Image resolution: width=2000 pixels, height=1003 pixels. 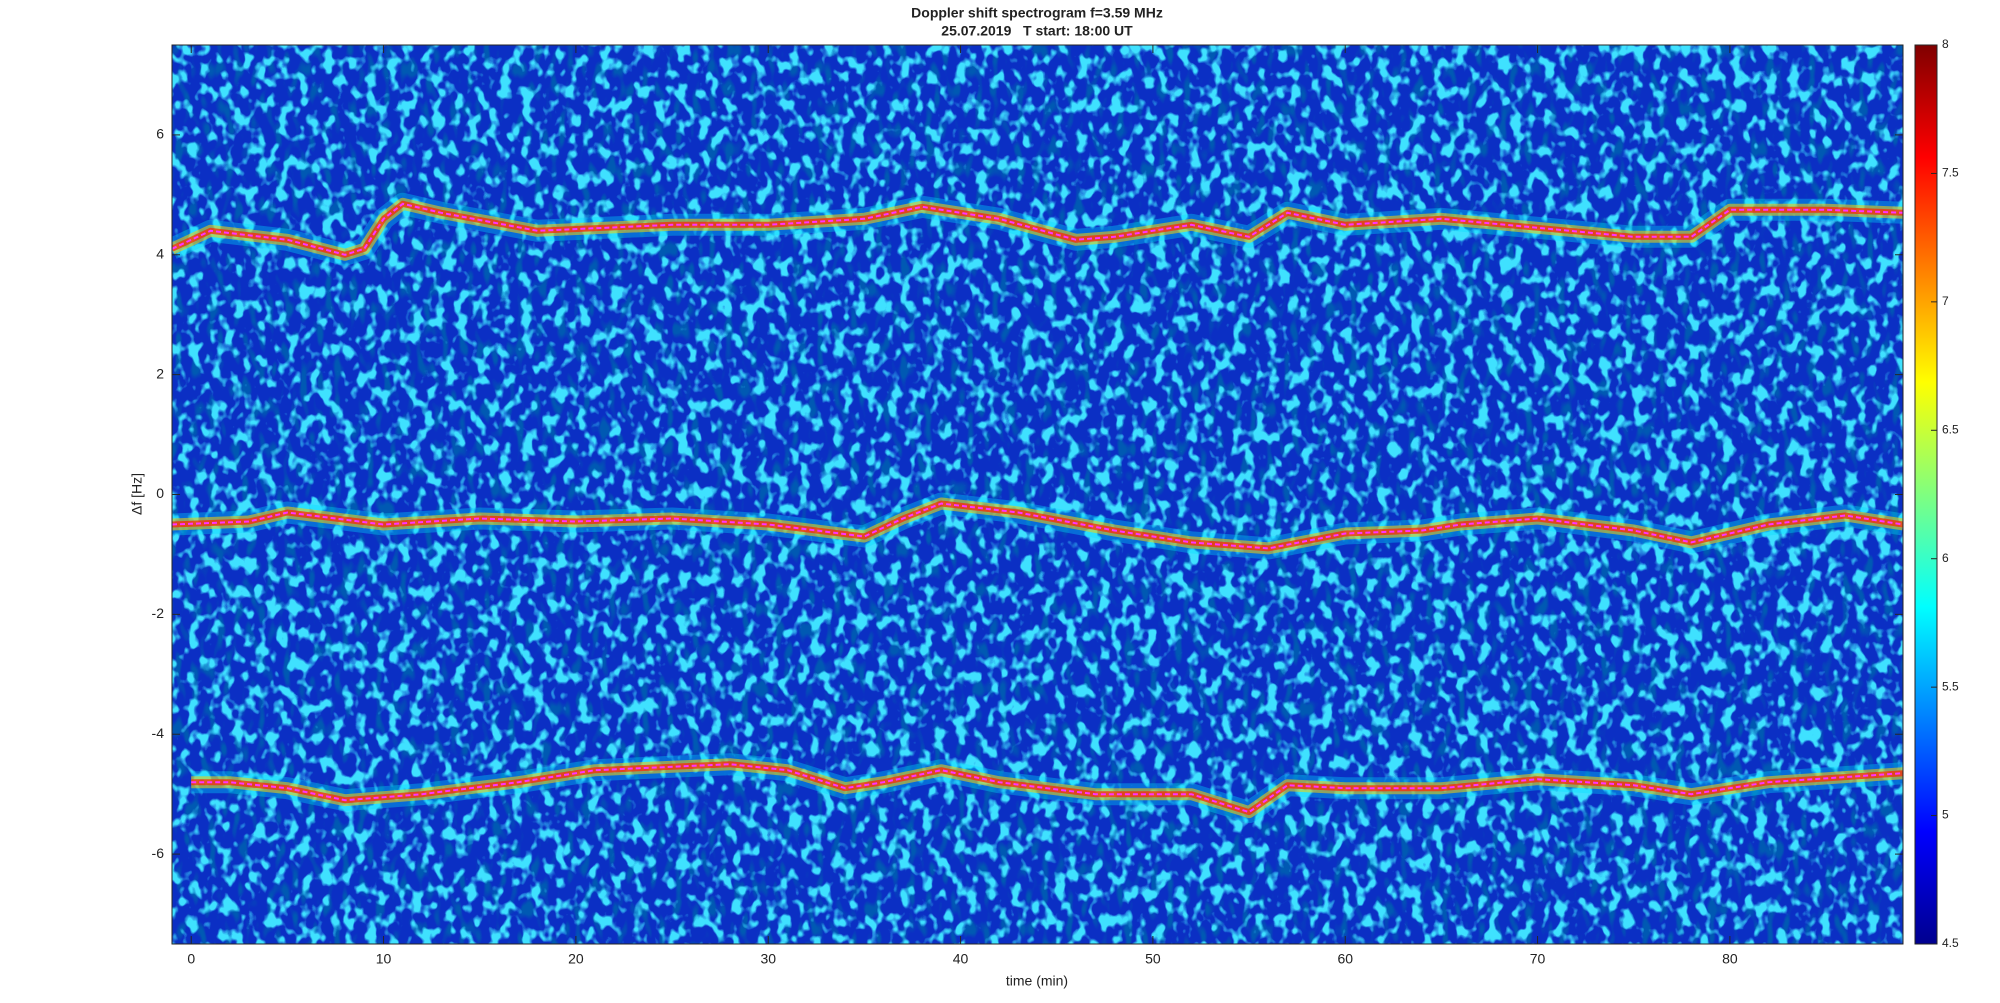 What do you see at coordinates (158, 733) in the screenshot?
I see `y-tick-label: -4` at bounding box center [158, 733].